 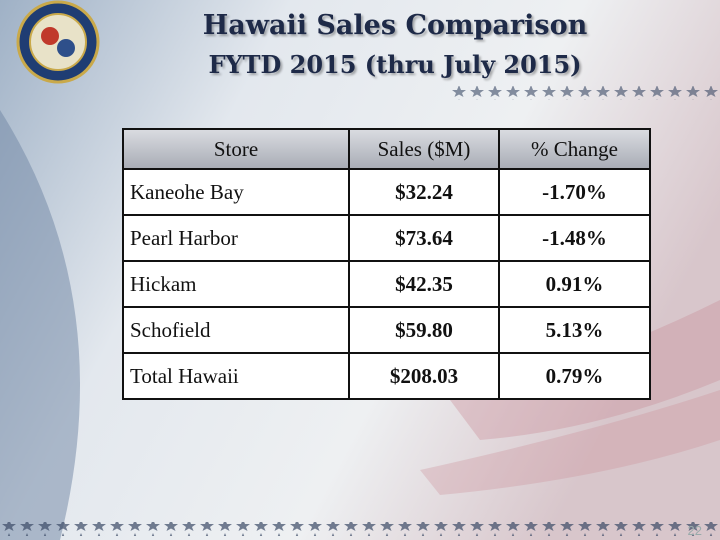 I want to click on table-row: Pearl Harbor $73.64 -1.48%, so click(x=386, y=238).